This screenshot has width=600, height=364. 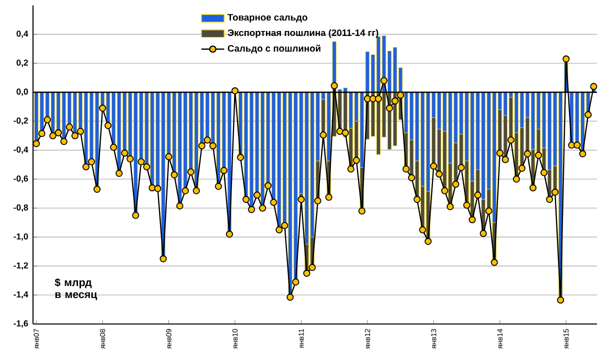 I want to click on y-axis-title: $ млрд в месяц, so click(x=76, y=289).